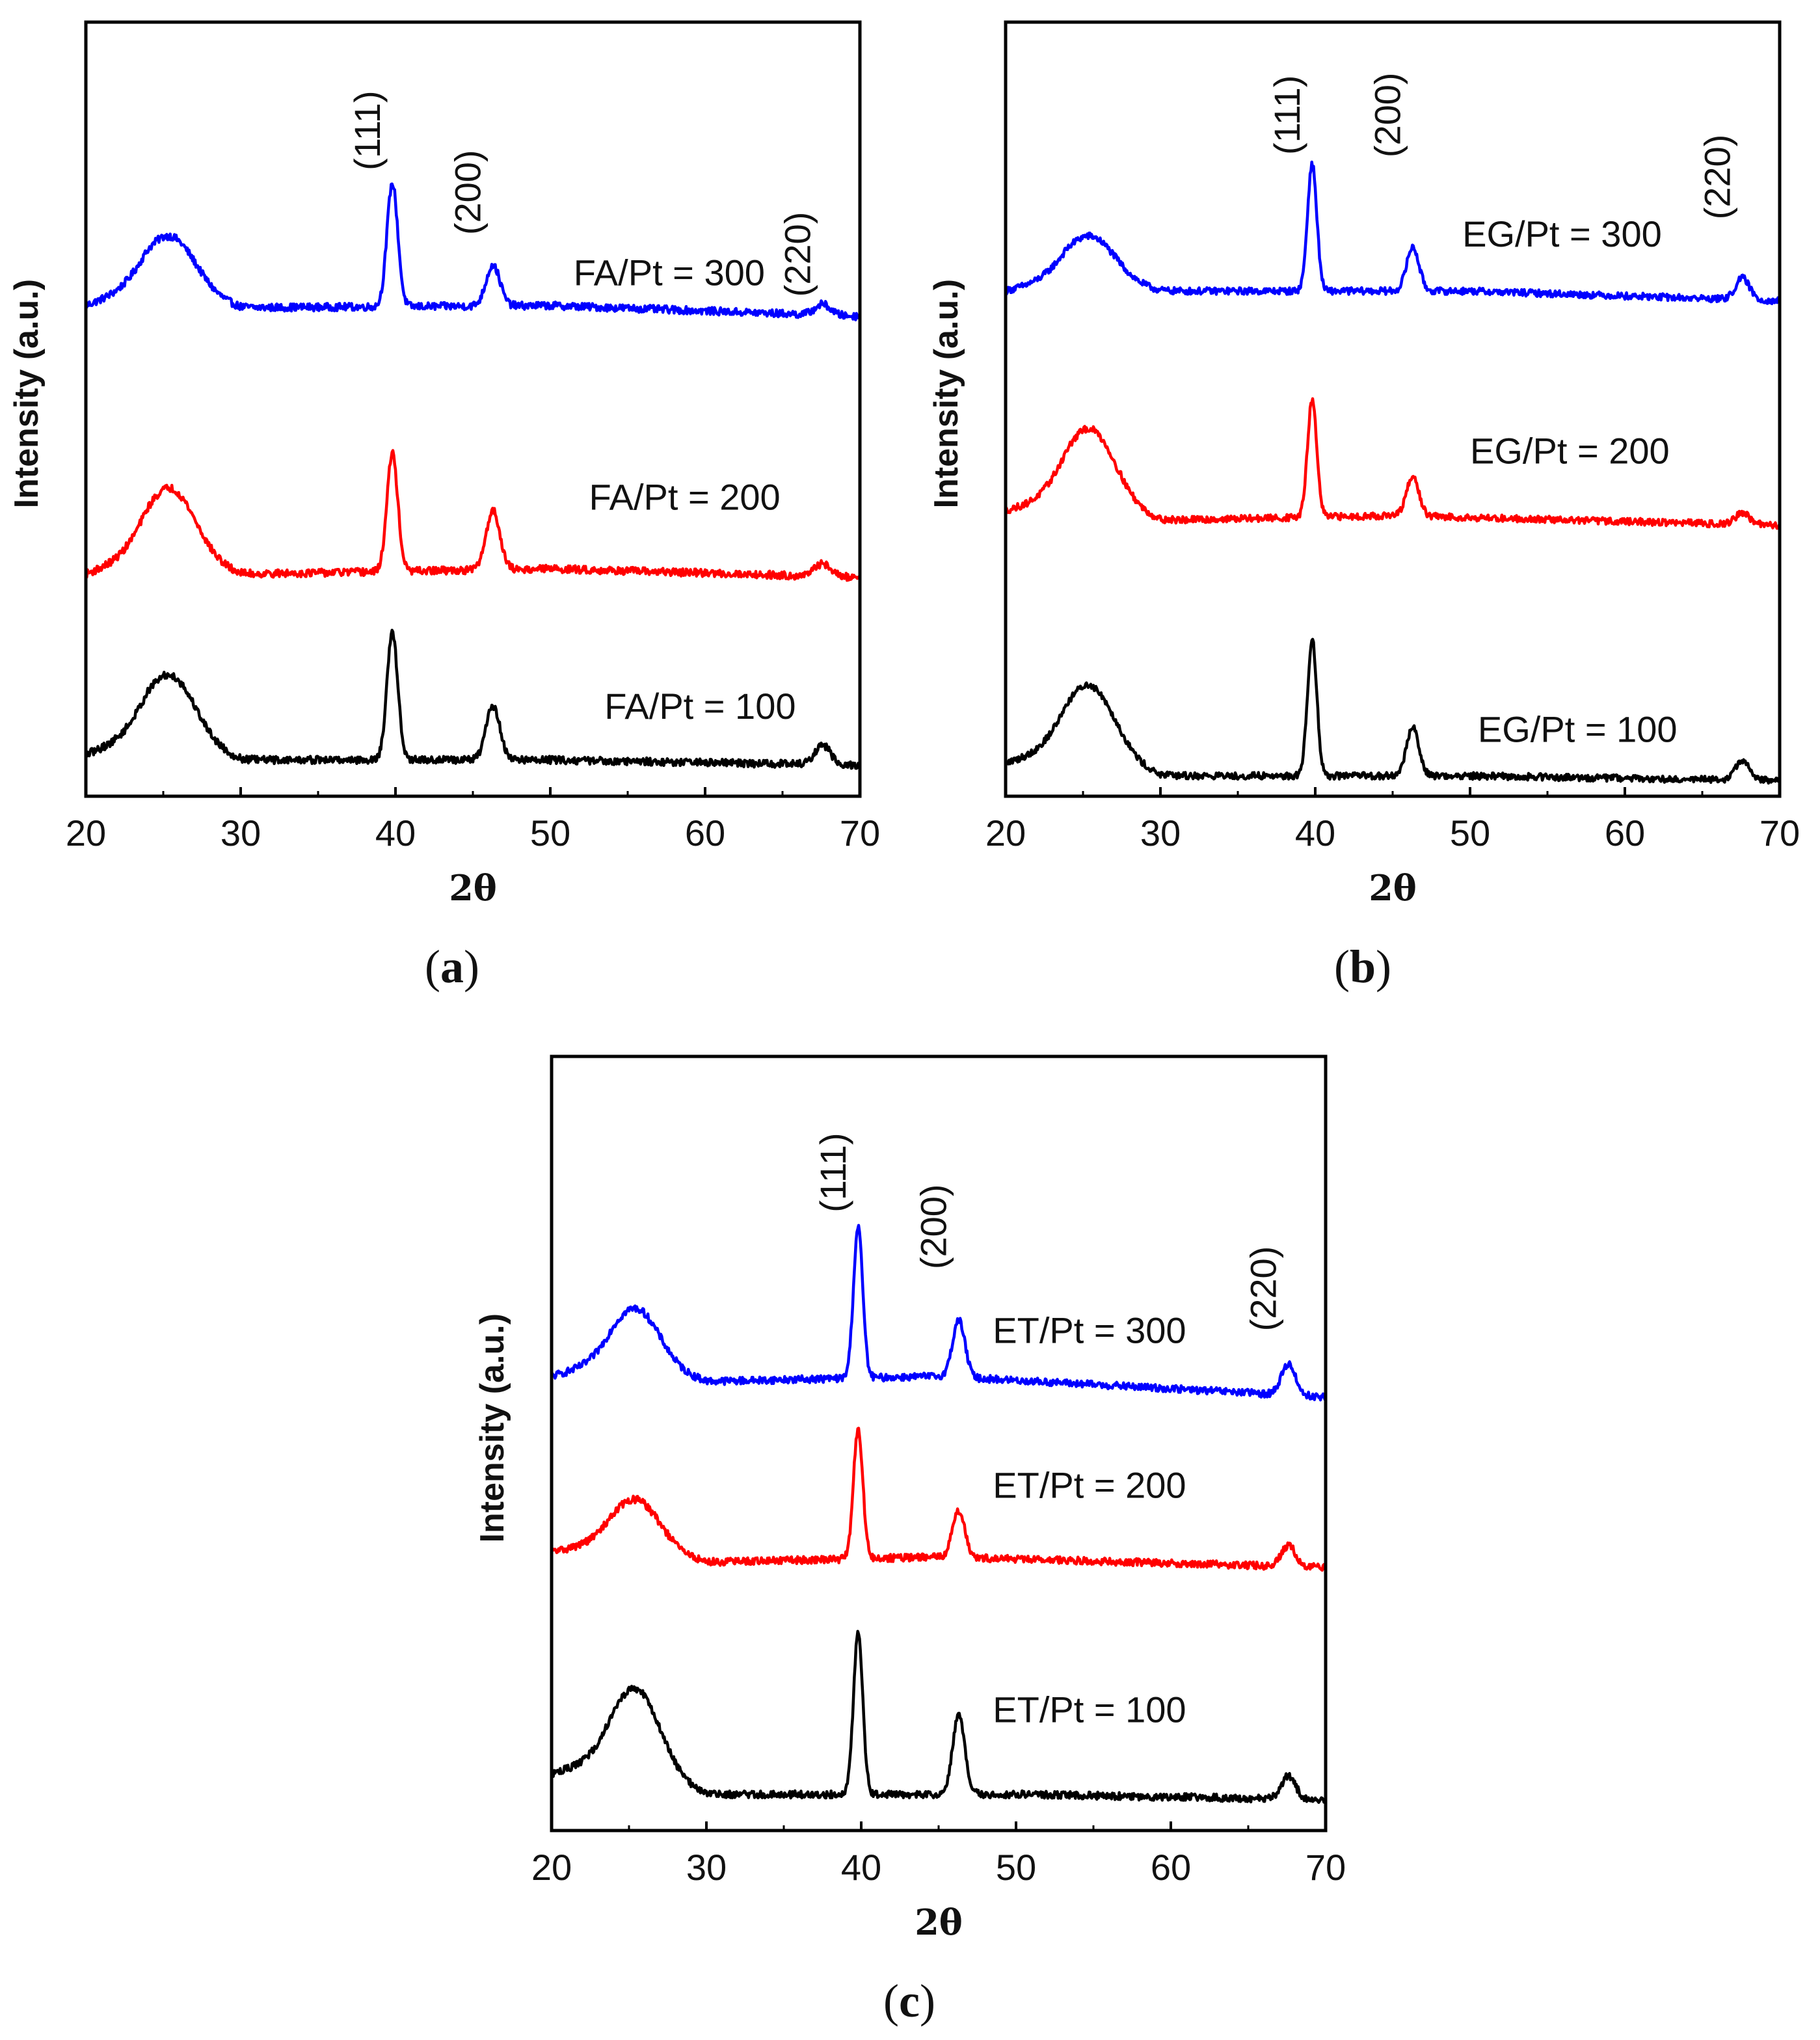  What do you see at coordinates (685, 498) in the screenshot?
I see `series-label: FA/Pt = 200` at bounding box center [685, 498].